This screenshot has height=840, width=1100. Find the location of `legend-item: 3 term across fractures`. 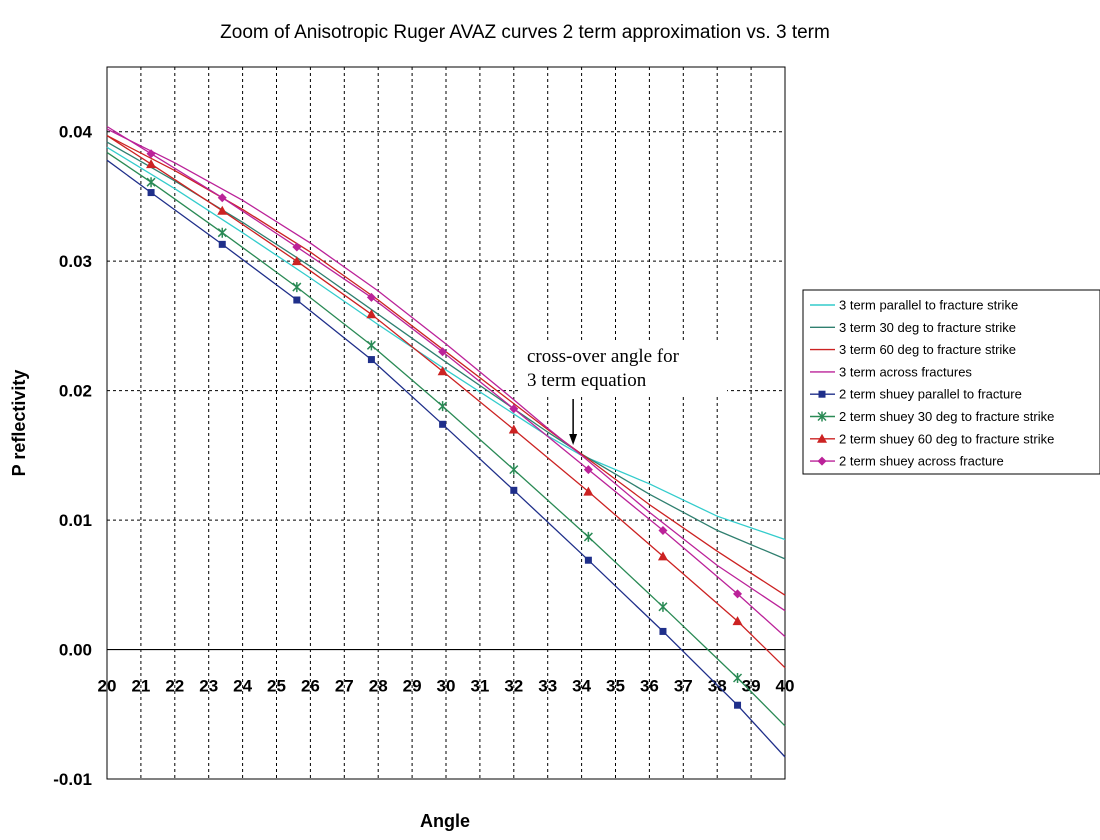

legend-item: 3 term across fractures is located at coordinates (891, 371).